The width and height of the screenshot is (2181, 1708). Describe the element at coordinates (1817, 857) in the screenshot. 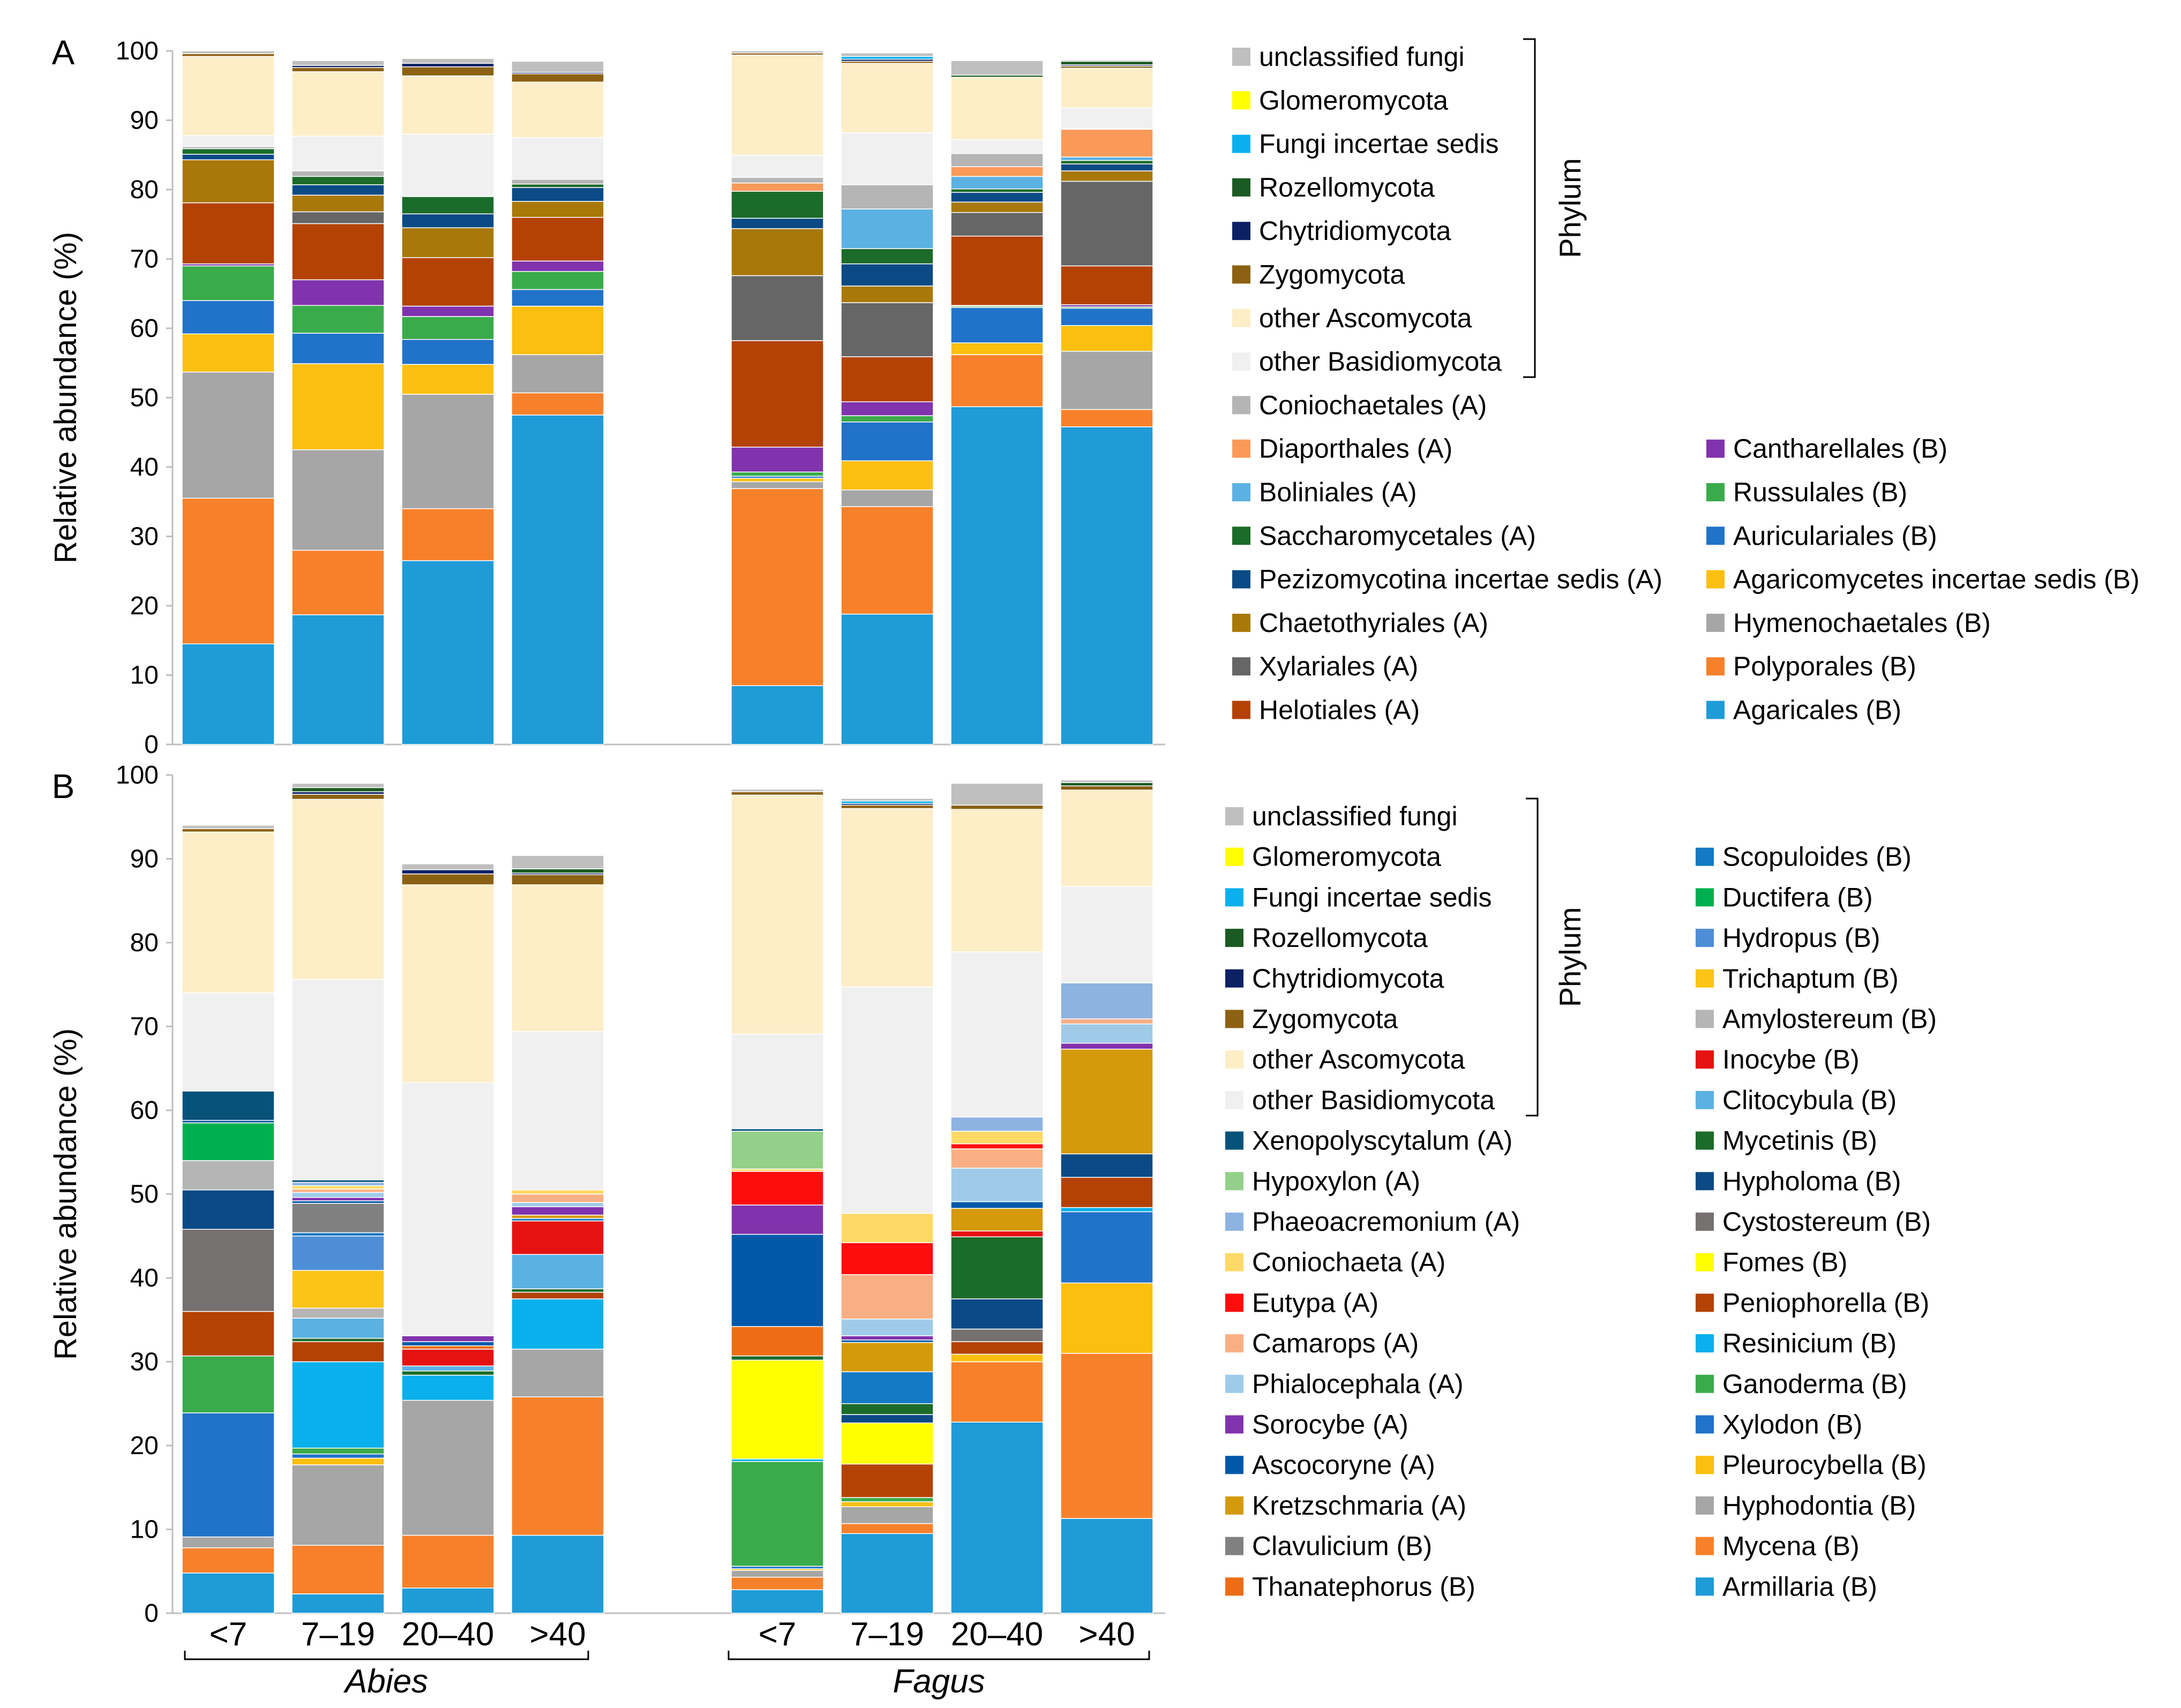

I see `legend-label-scopuloides-b: Scopuloides (B)` at that location.